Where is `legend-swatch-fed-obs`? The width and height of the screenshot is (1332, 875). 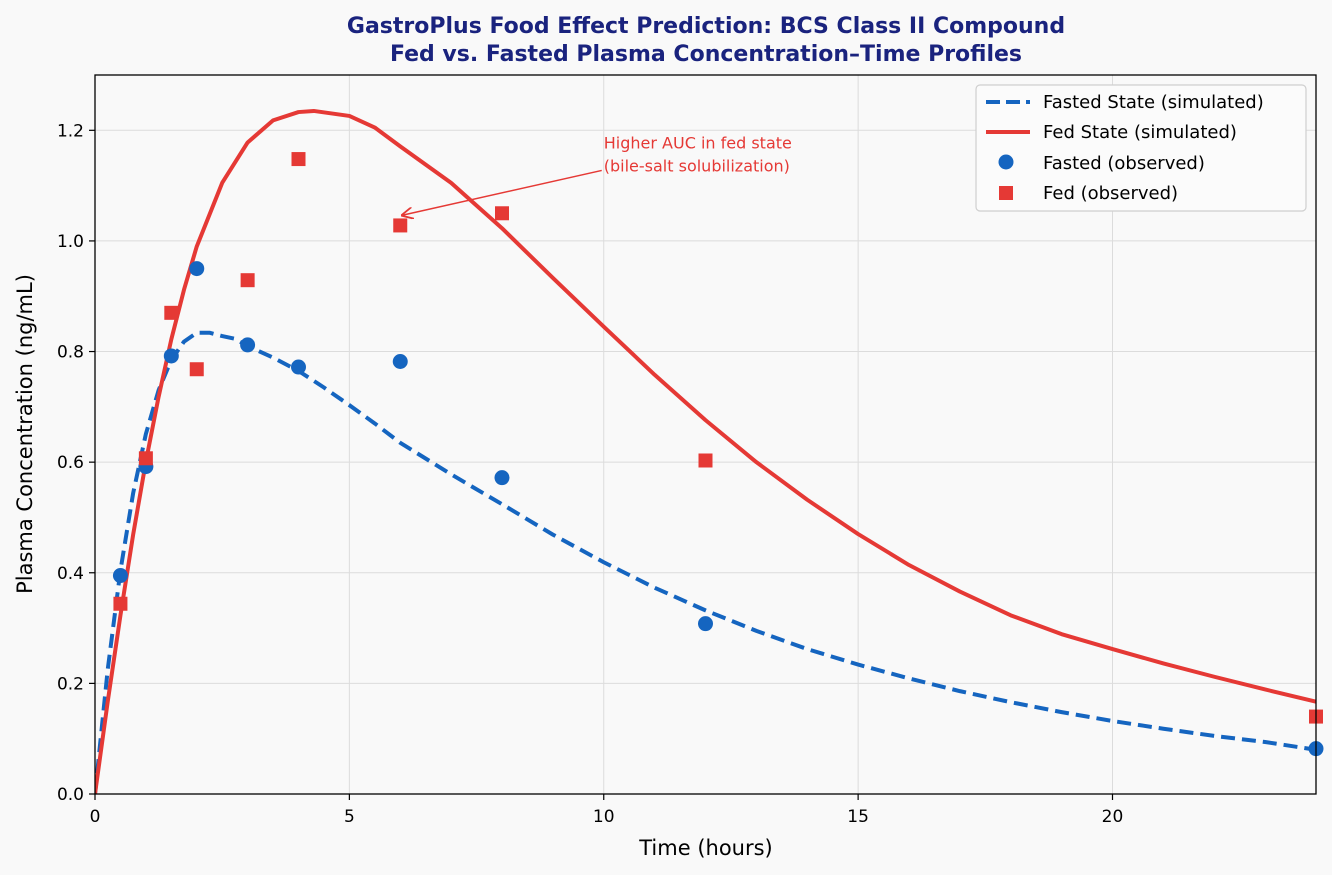 legend-swatch-fed-obs is located at coordinates (1006, 193).